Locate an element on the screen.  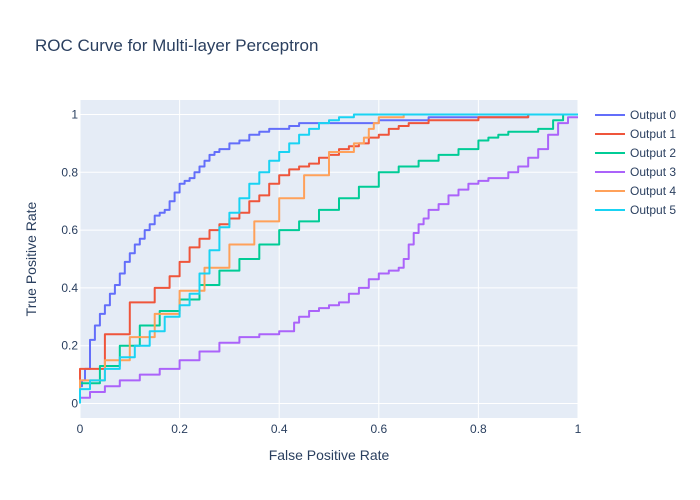
x-tick-label: 0 is located at coordinates (80, 429).